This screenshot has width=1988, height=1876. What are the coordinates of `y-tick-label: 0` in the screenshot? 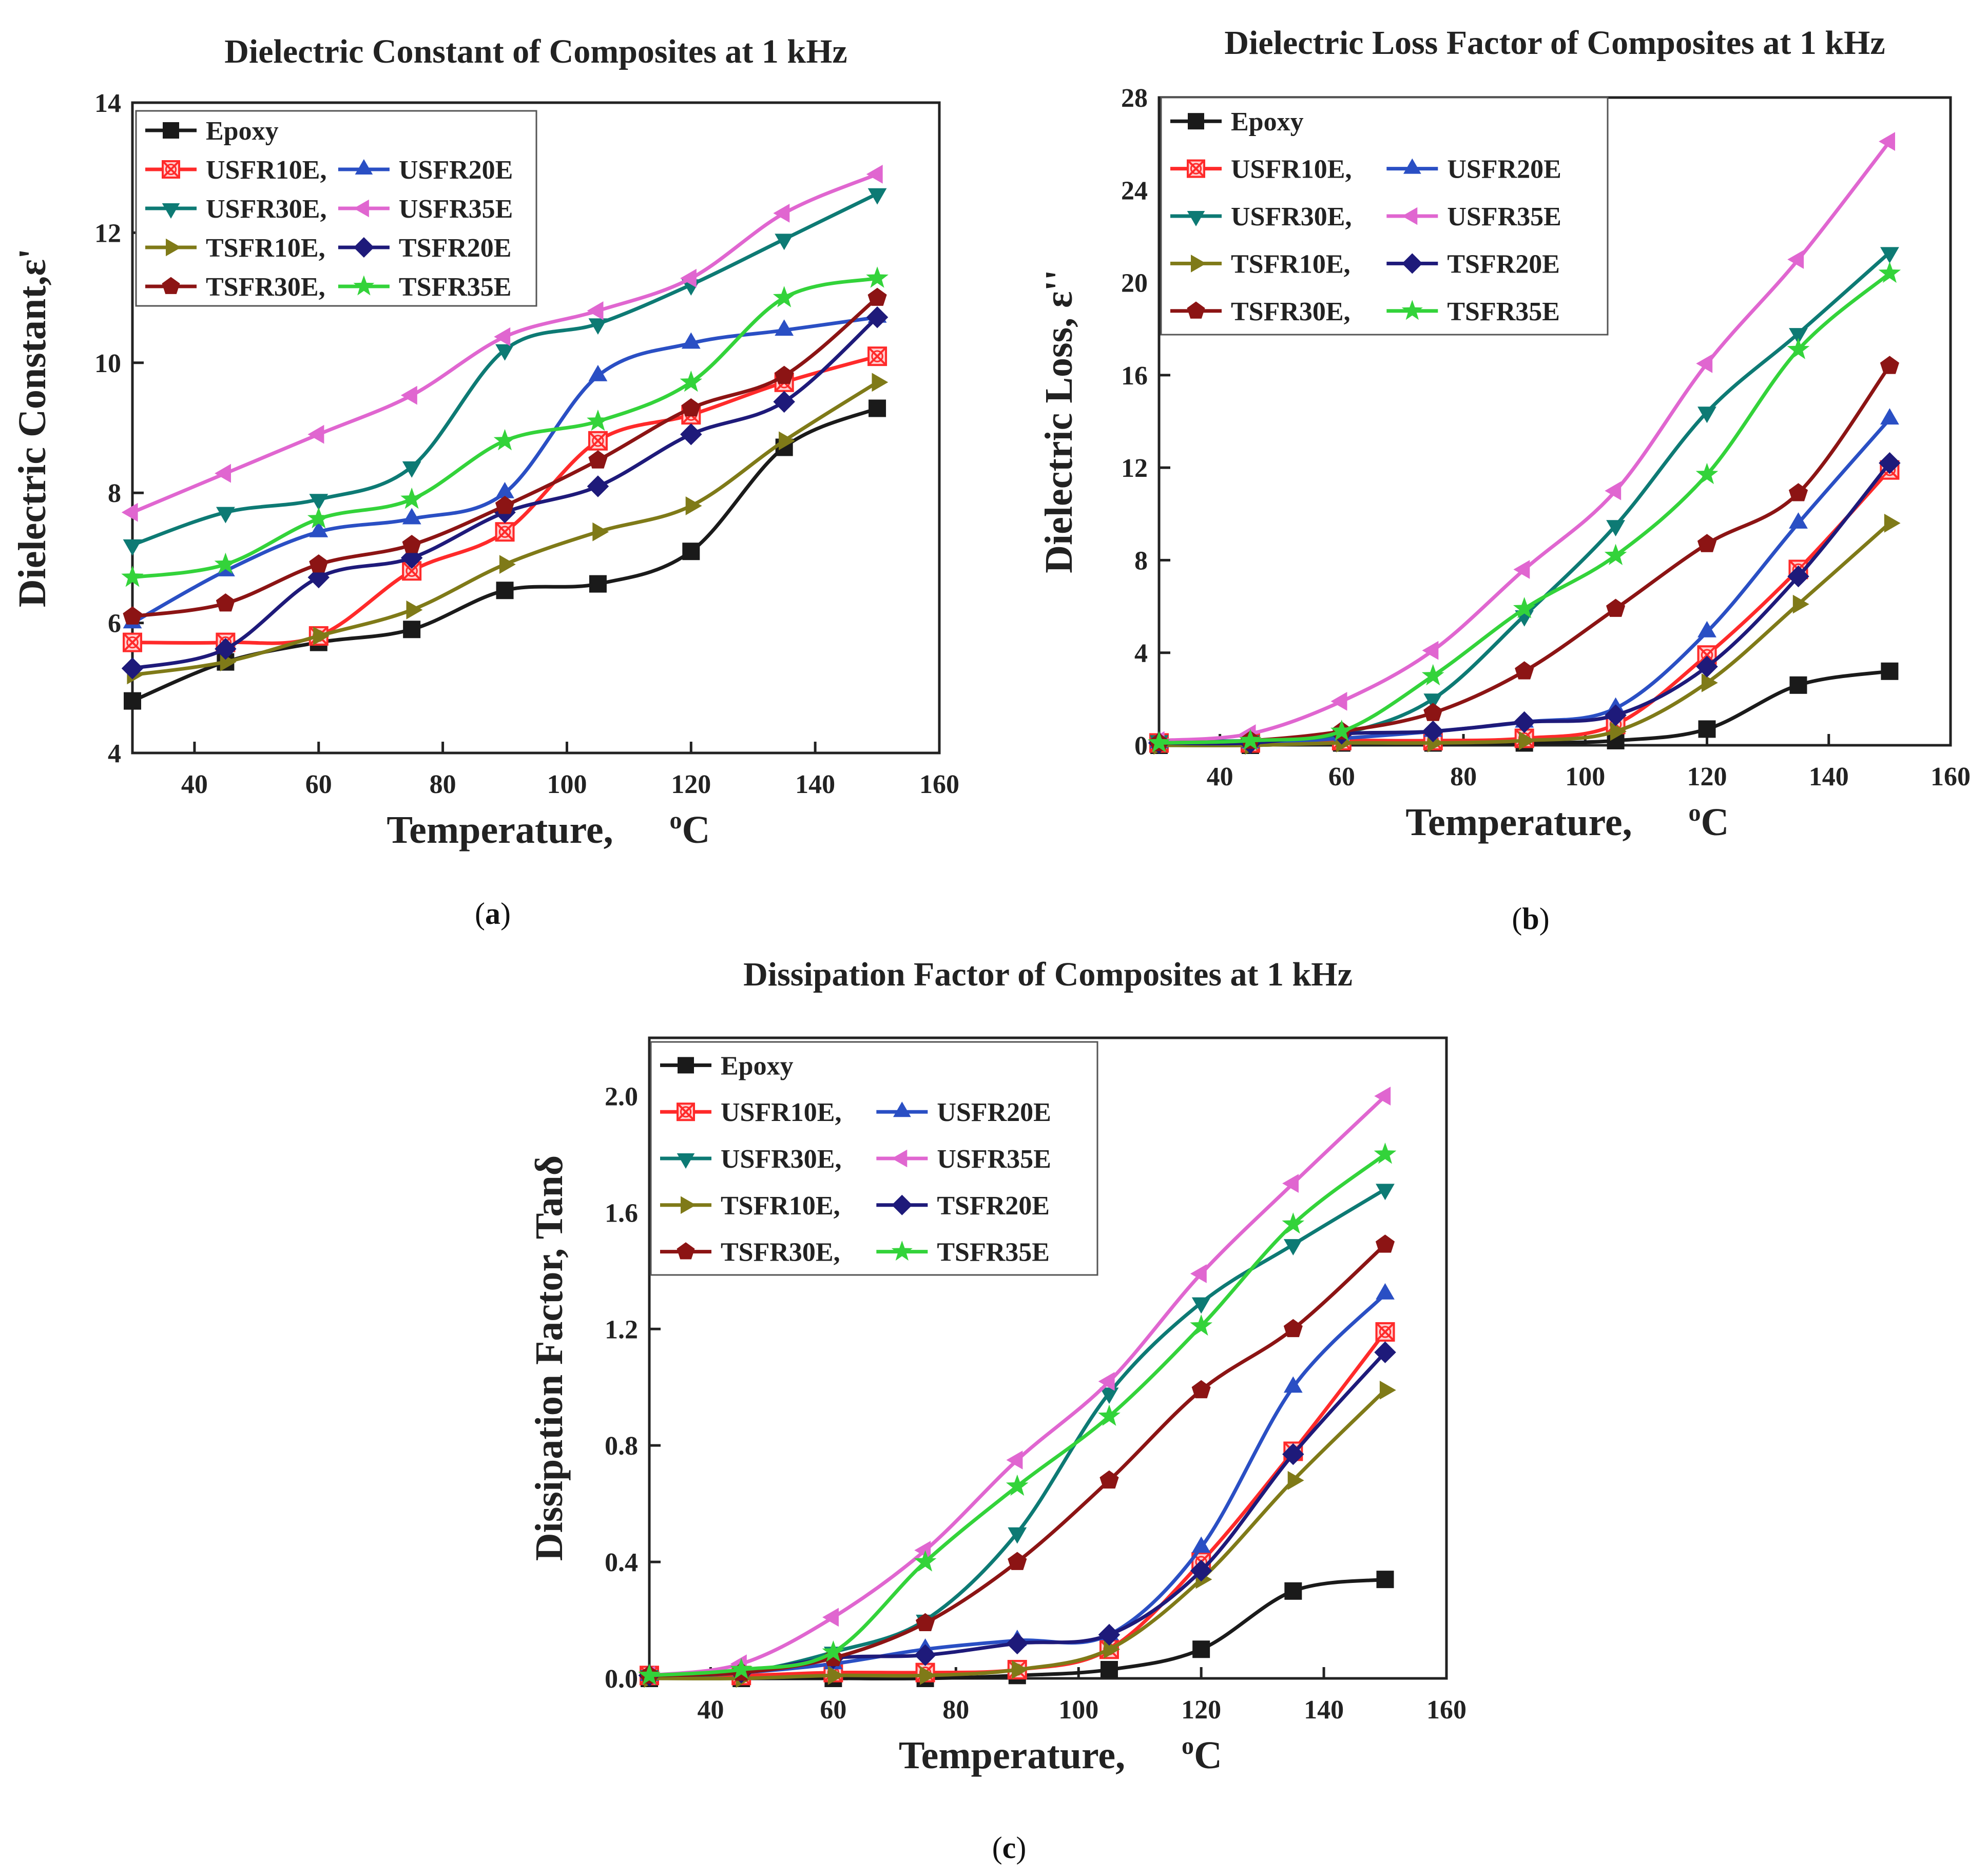 It's located at (1141, 746).